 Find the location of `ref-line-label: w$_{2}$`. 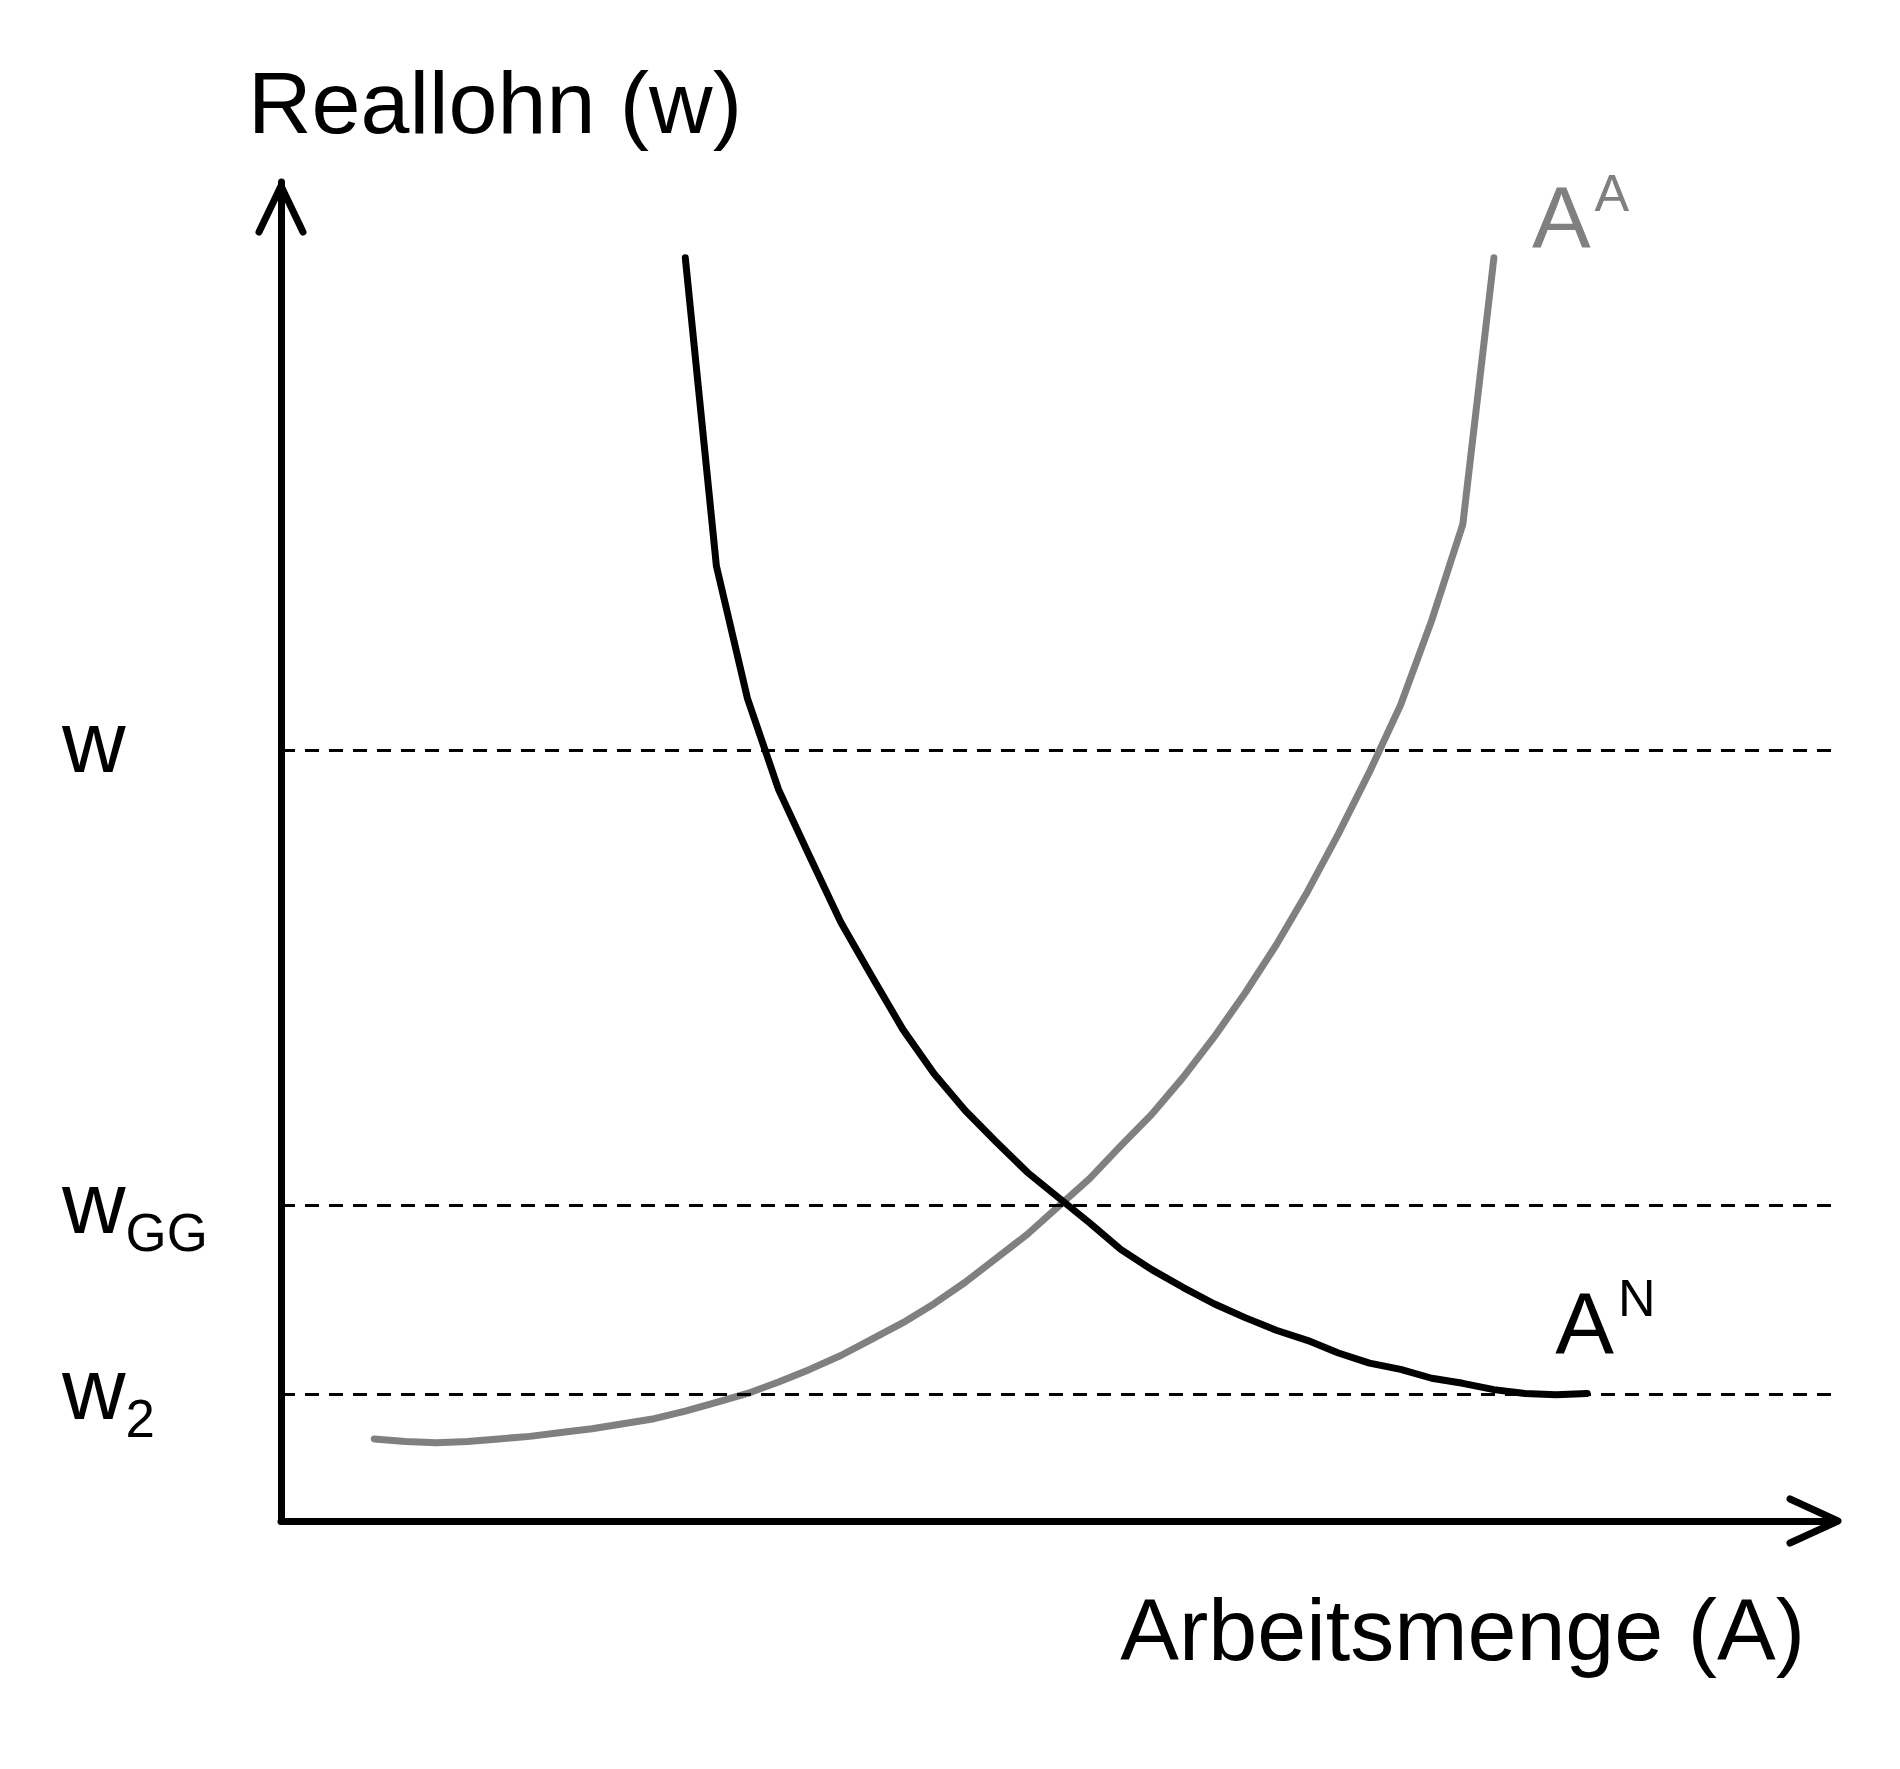

ref-line-label: w$_{2}$ is located at coordinates (108, 1393).